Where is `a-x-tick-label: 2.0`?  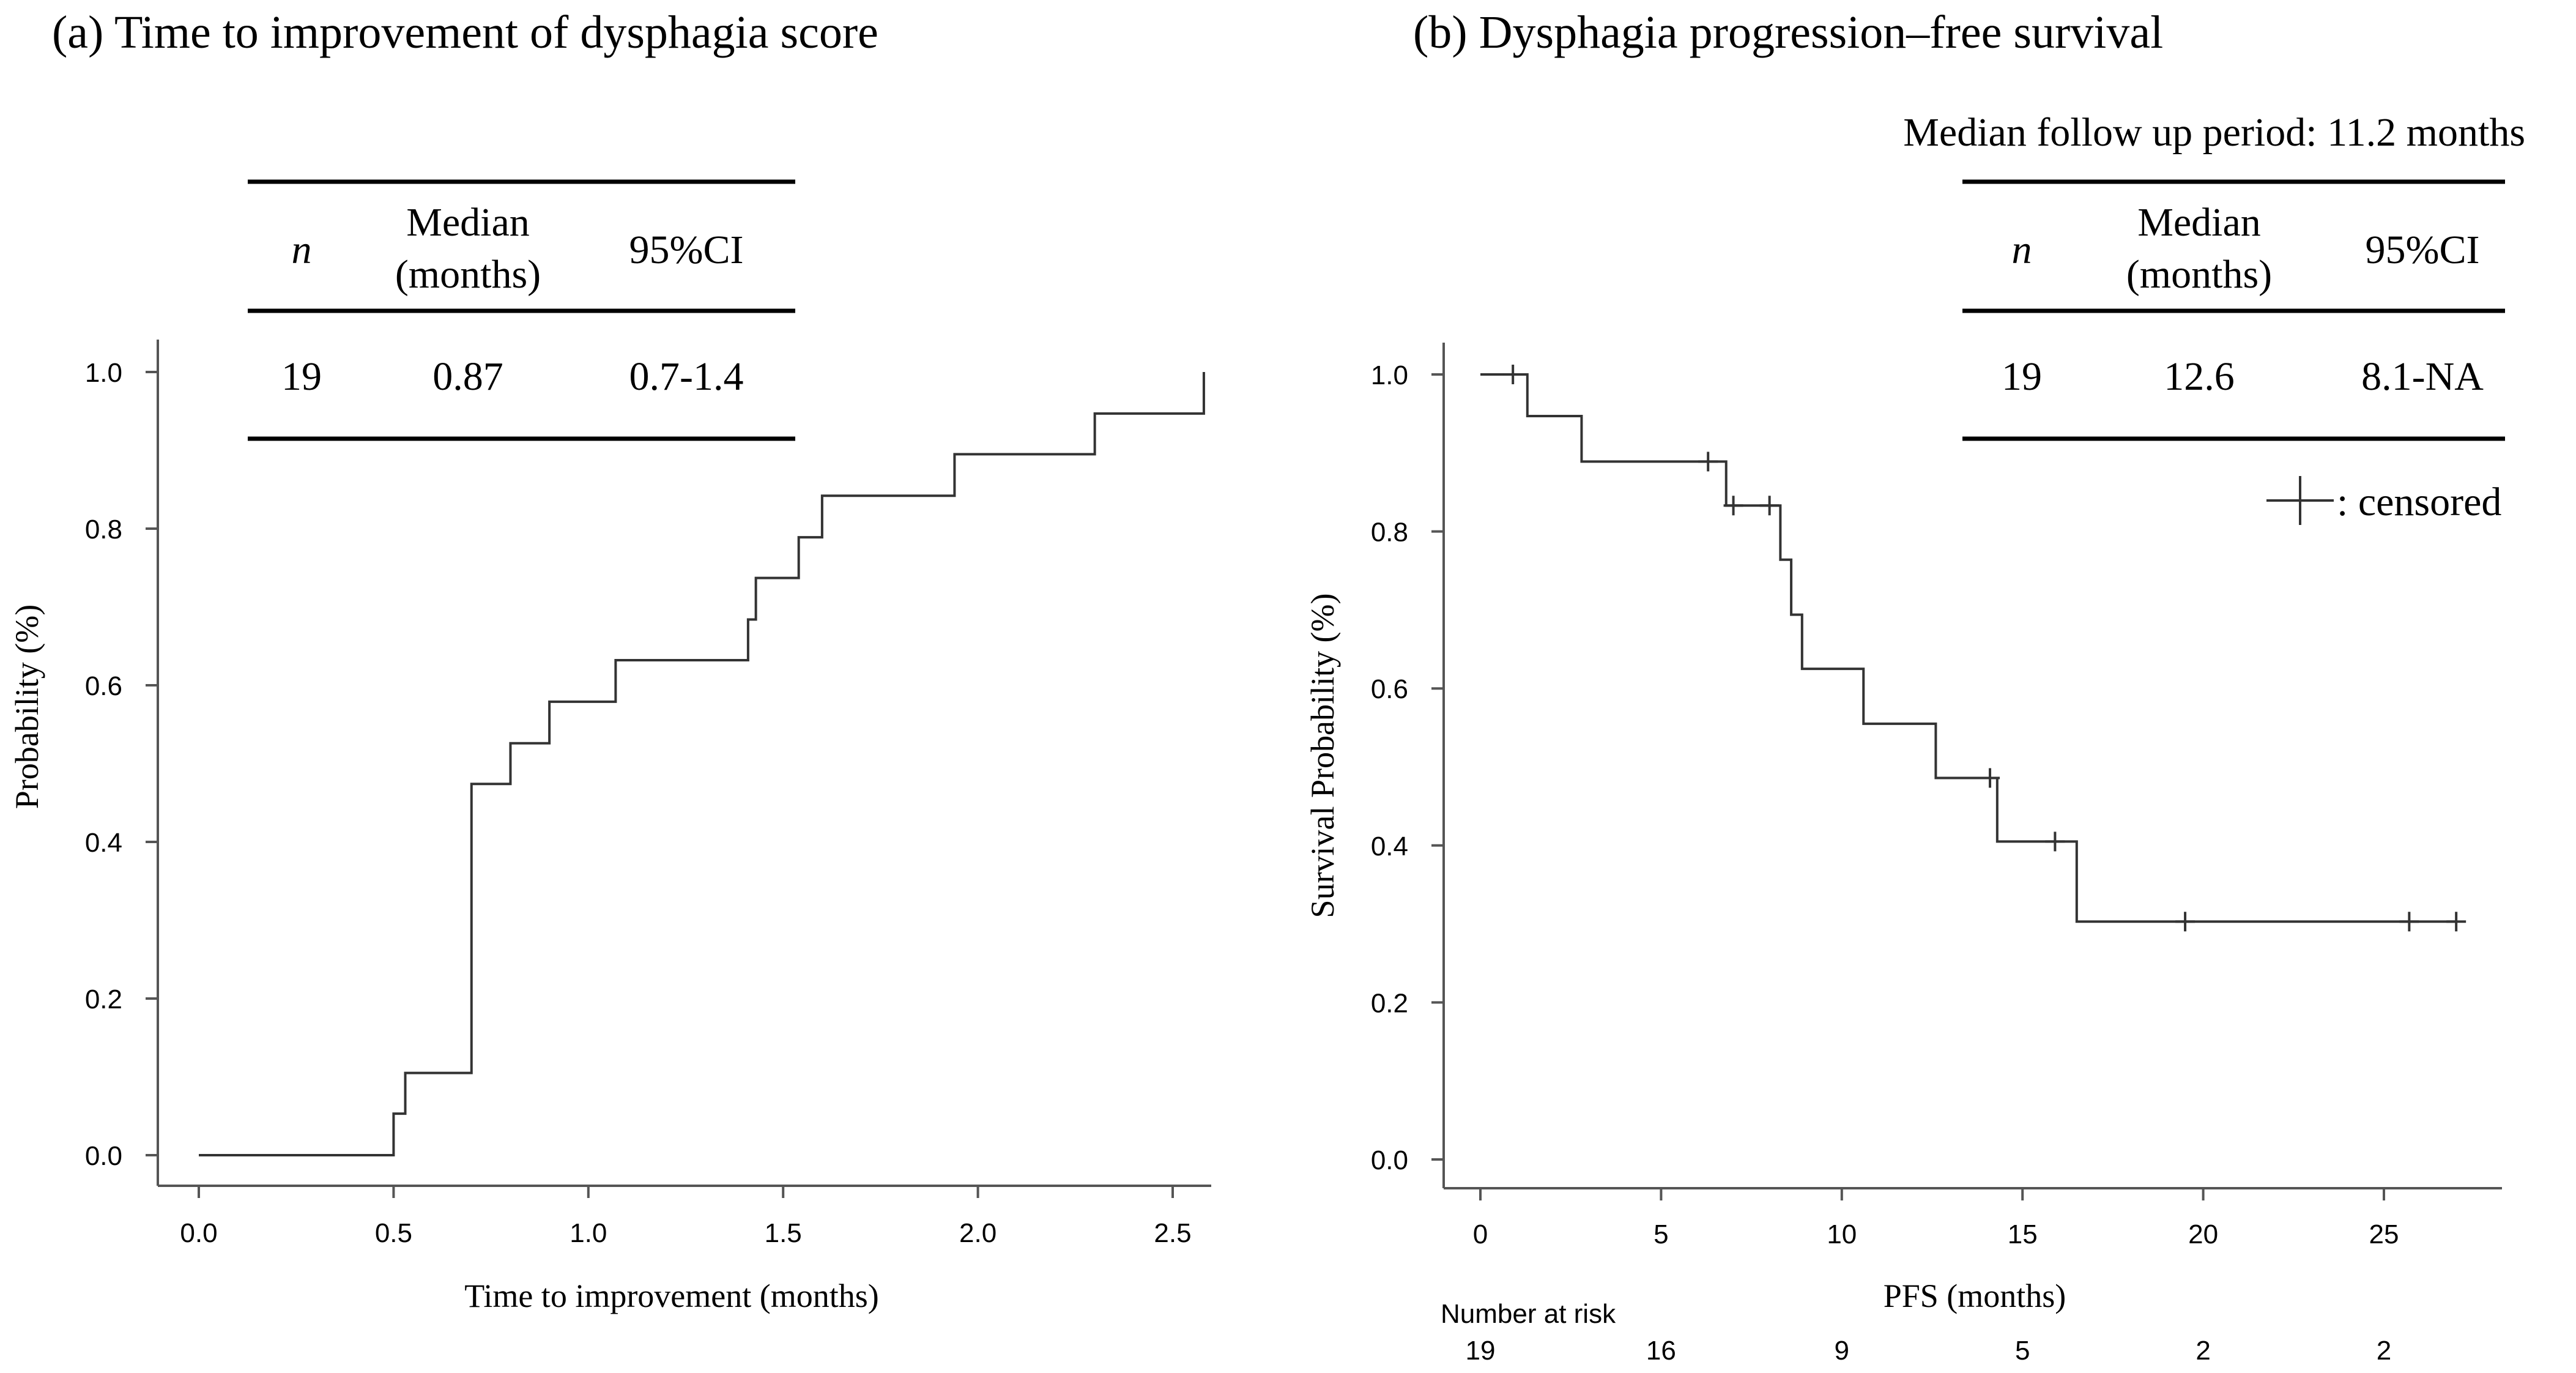 a-x-tick-label: 2.0 is located at coordinates (978, 1233).